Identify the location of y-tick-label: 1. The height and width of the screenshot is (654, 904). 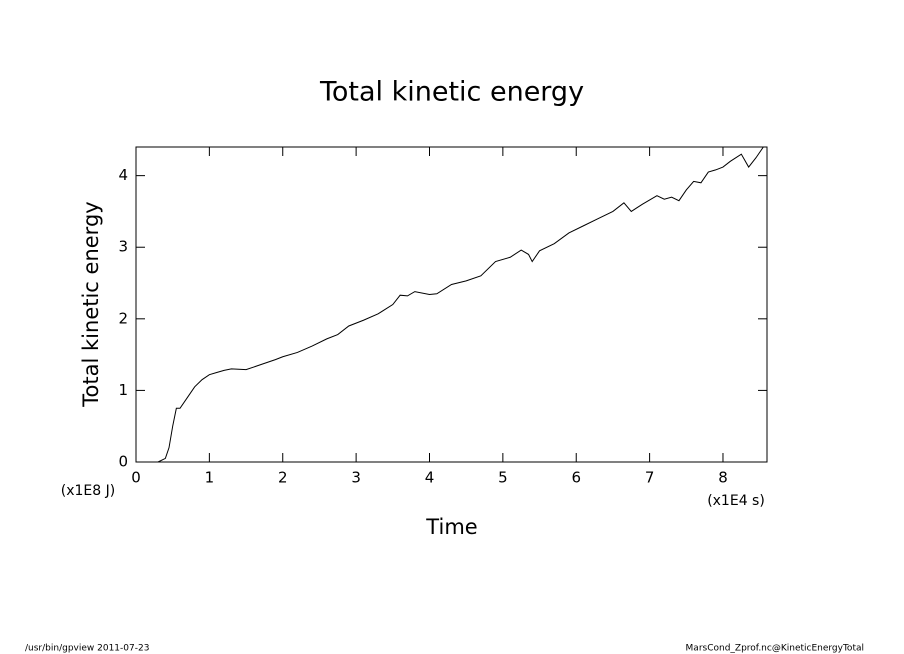
(123, 390).